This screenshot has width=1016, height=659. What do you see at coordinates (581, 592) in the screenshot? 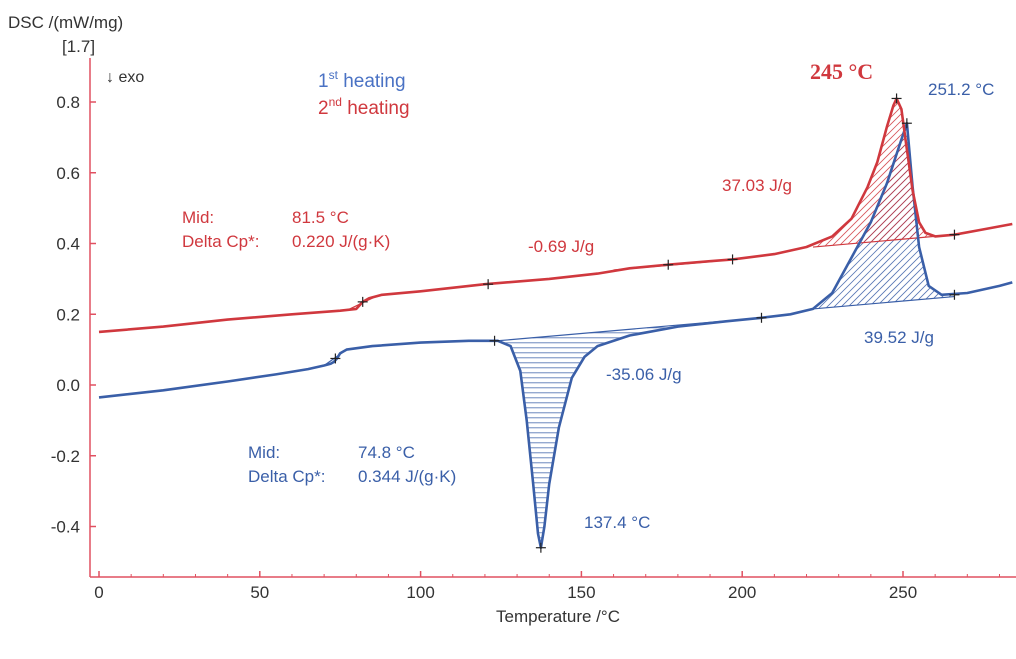
I see `x-tick-label: 150` at bounding box center [581, 592].